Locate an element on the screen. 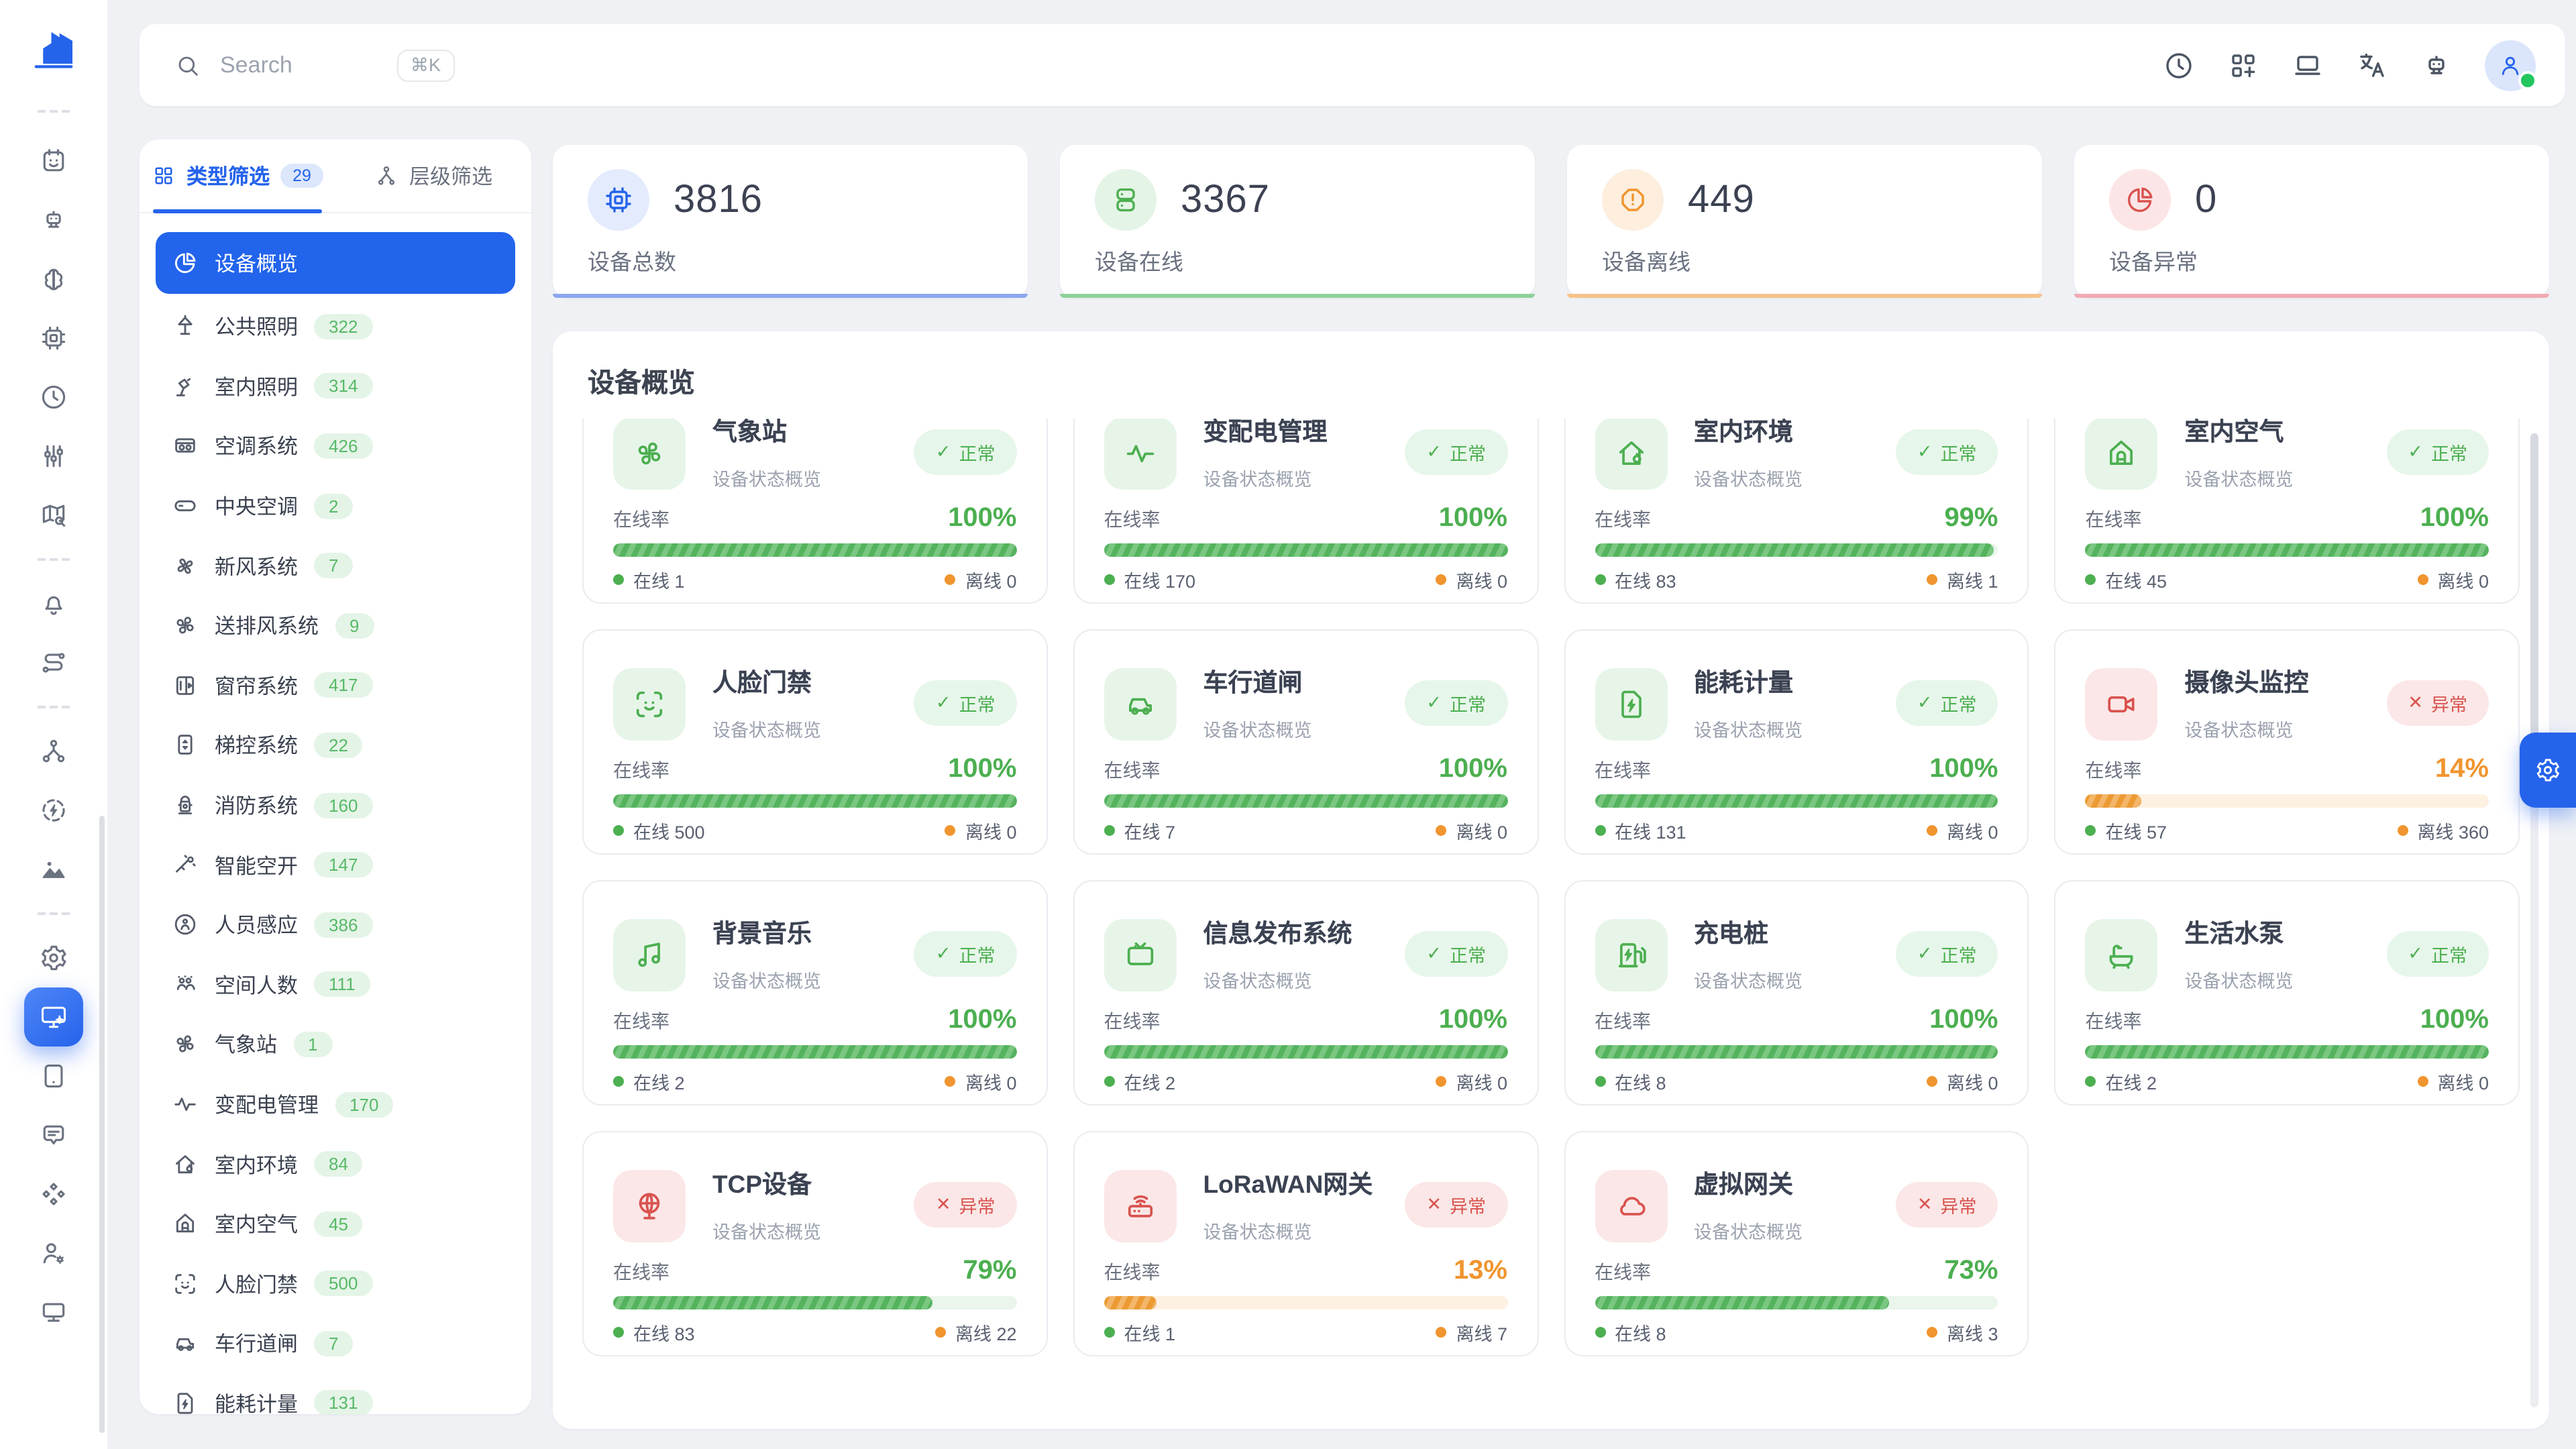  stat-card: 449 设备离线 is located at coordinates (1804, 221).